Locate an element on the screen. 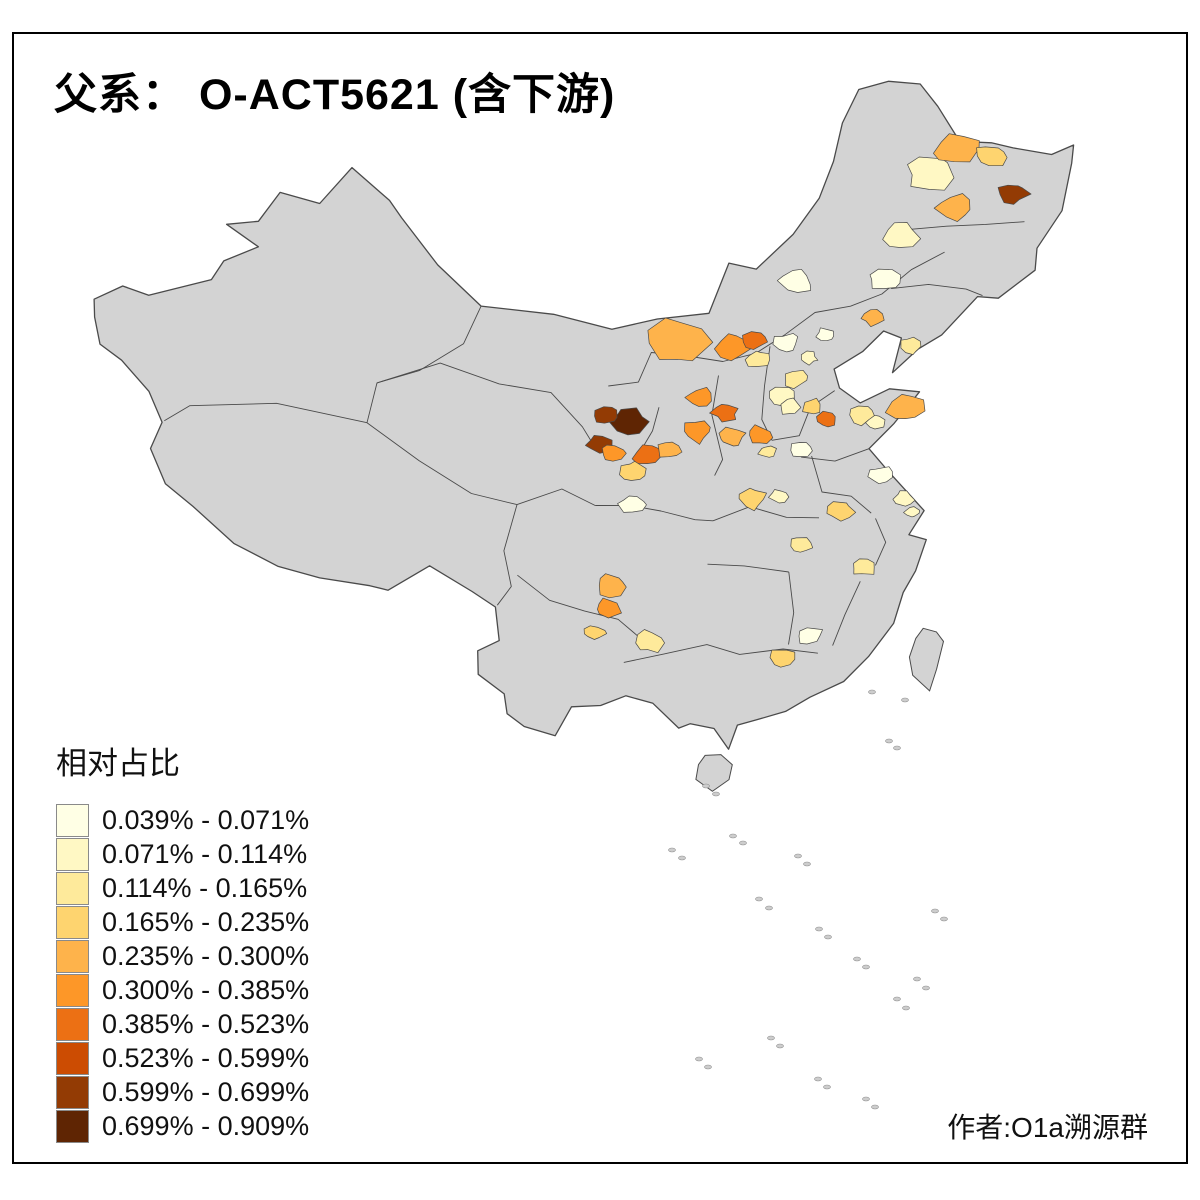 Image resolution: width=1200 pixels, height=1200 pixels. attribution: 作者:O1a溯源群 is located at coordinates (1047, 1127).